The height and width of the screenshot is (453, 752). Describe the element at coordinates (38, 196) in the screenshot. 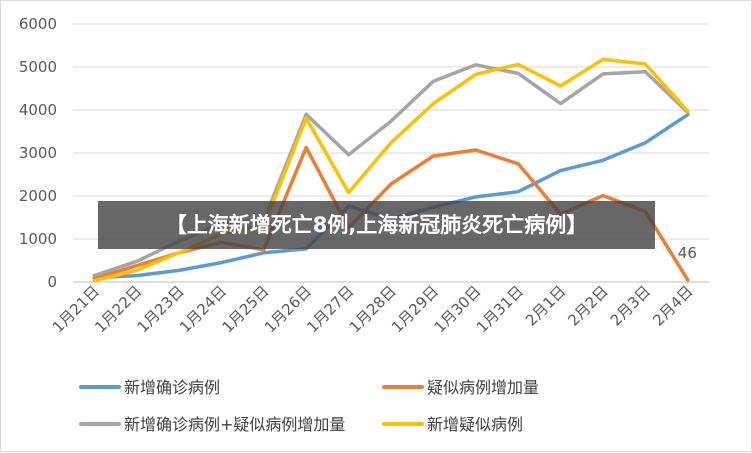

I see `y-tick-label: 2000` at that location.